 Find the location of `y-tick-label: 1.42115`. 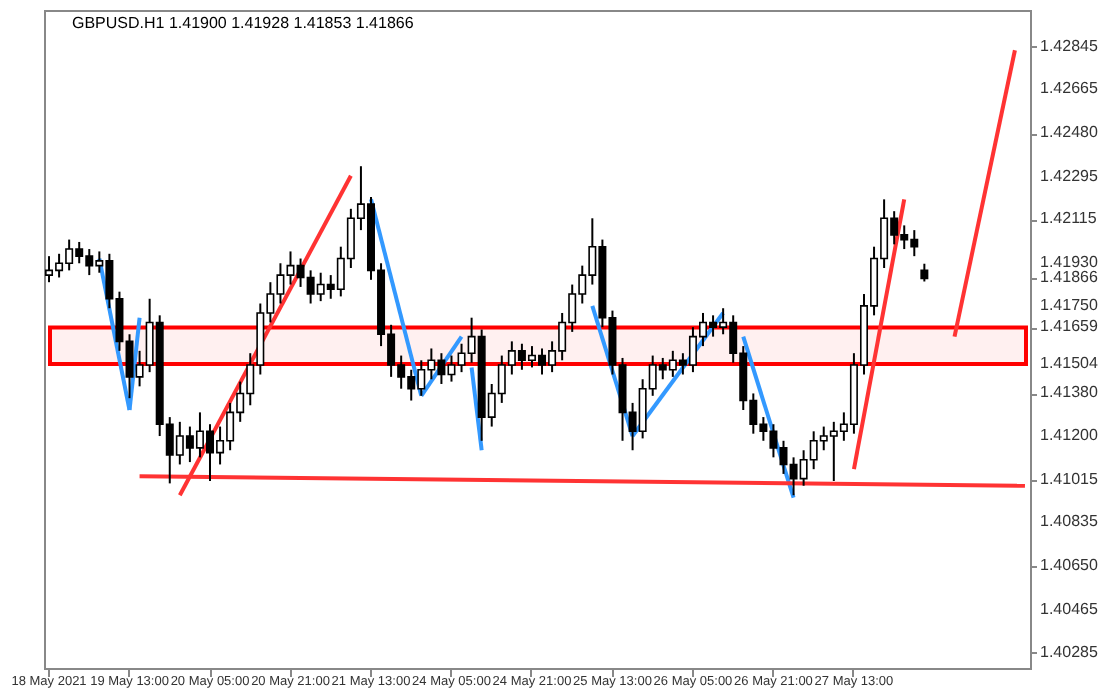

y-tick-label: 1.42115 is located at coordinates (1069, 218).